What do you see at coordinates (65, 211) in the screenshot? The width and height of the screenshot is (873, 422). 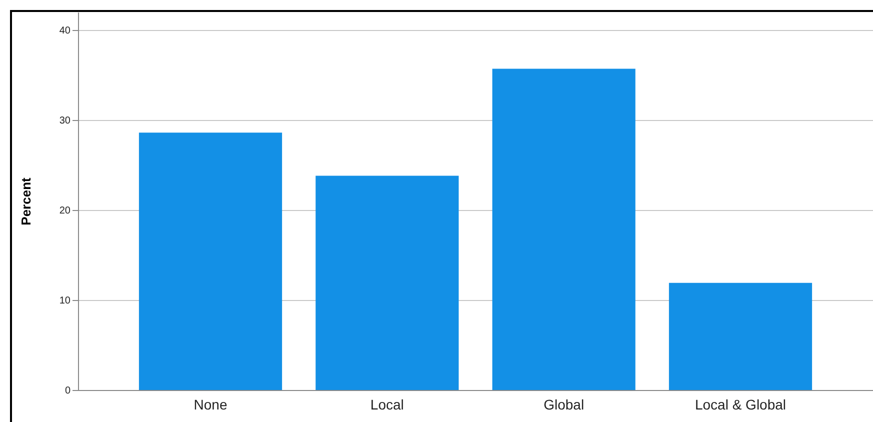 I see `y-tick-label: 20` at bounding box center [65, 211].